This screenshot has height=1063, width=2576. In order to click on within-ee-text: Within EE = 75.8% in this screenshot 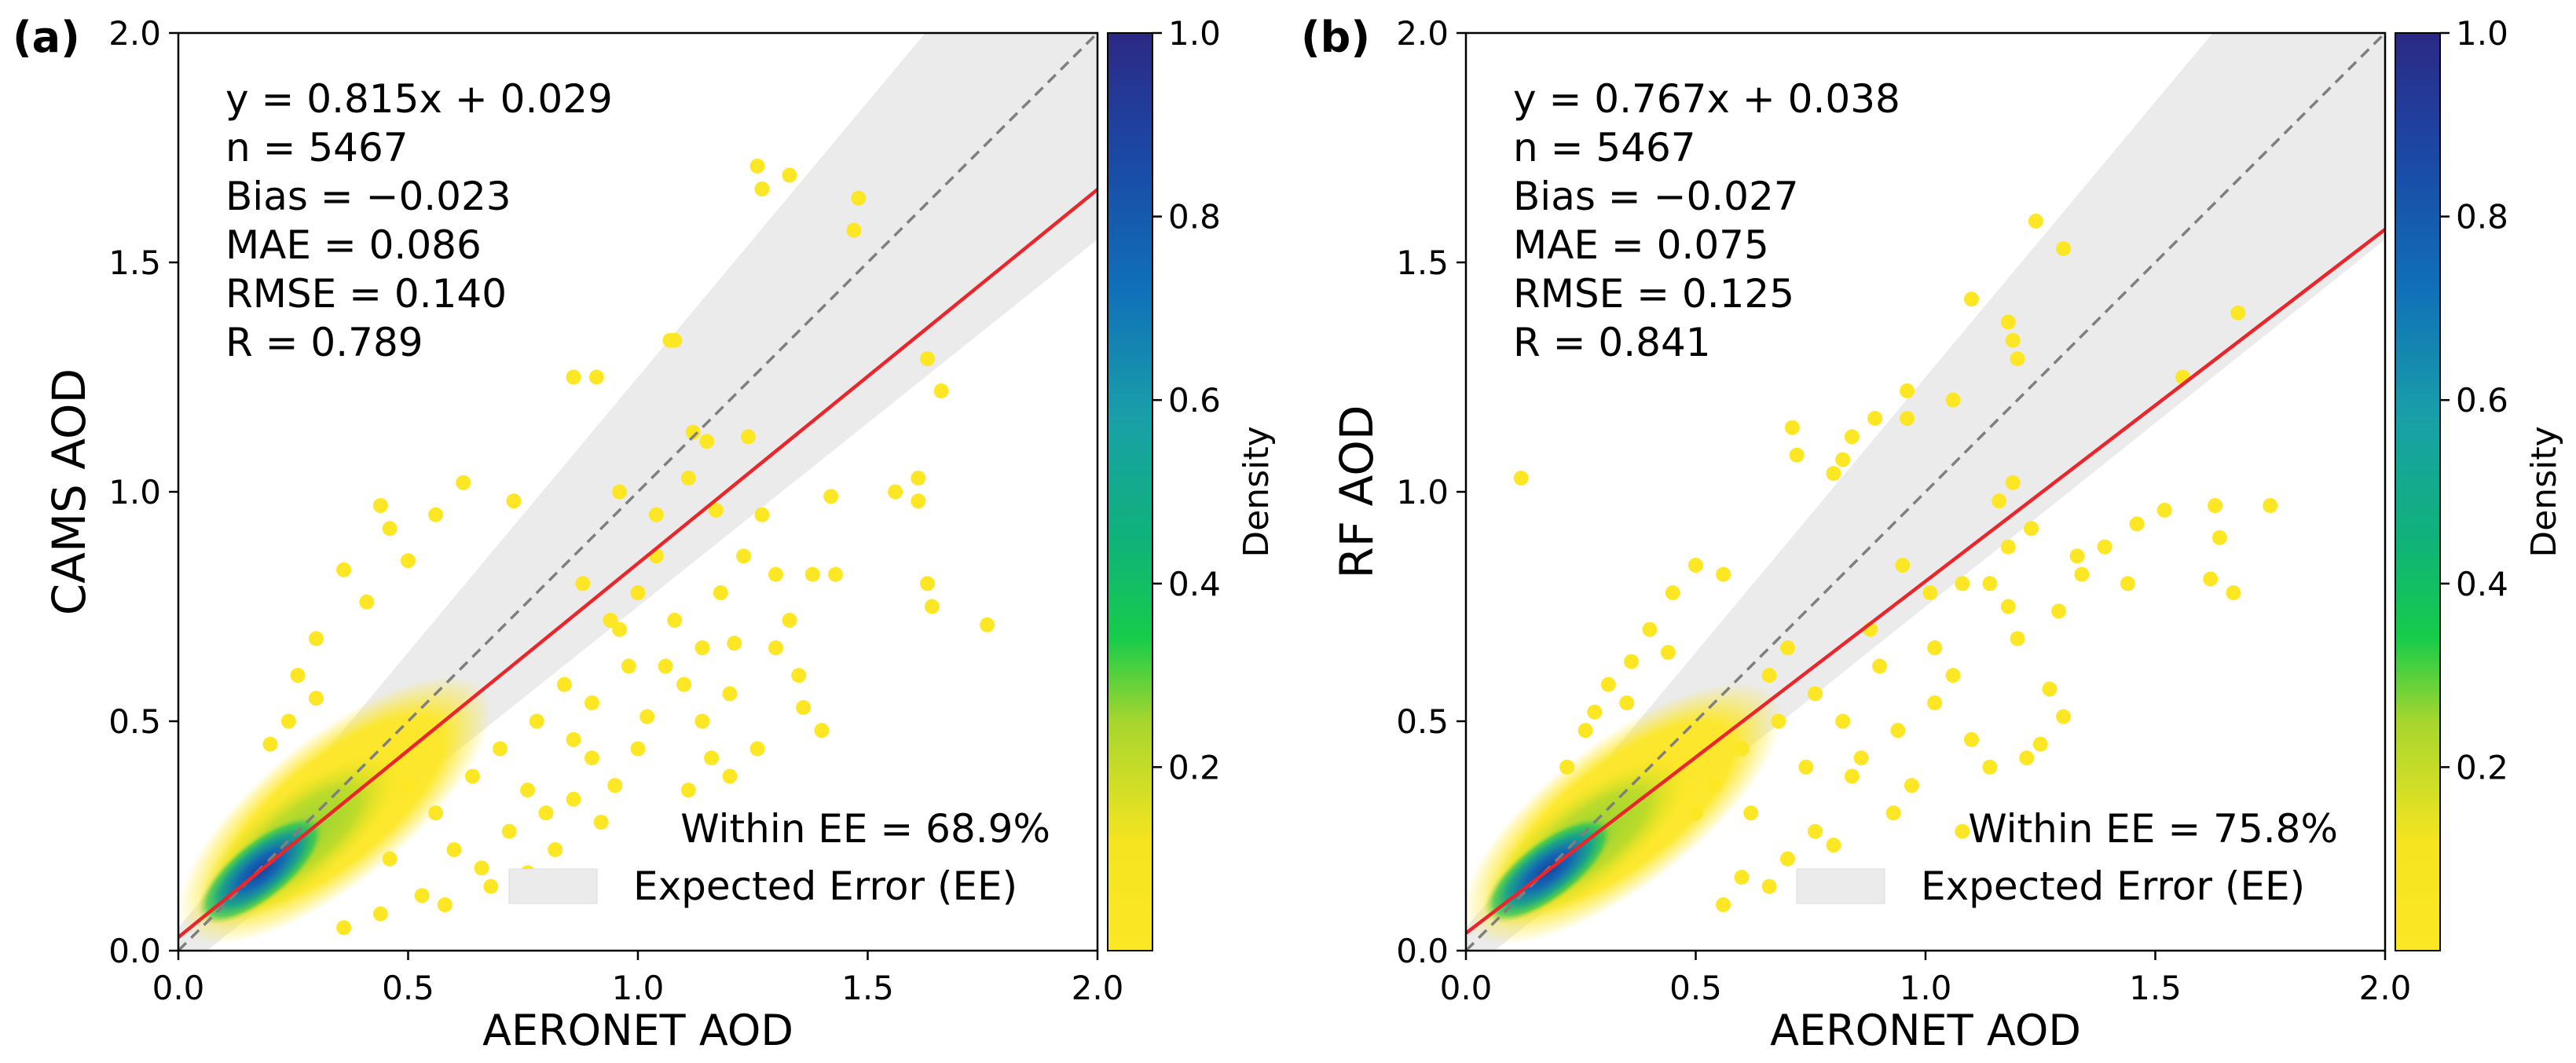, I will do `click(2153, 829)`.